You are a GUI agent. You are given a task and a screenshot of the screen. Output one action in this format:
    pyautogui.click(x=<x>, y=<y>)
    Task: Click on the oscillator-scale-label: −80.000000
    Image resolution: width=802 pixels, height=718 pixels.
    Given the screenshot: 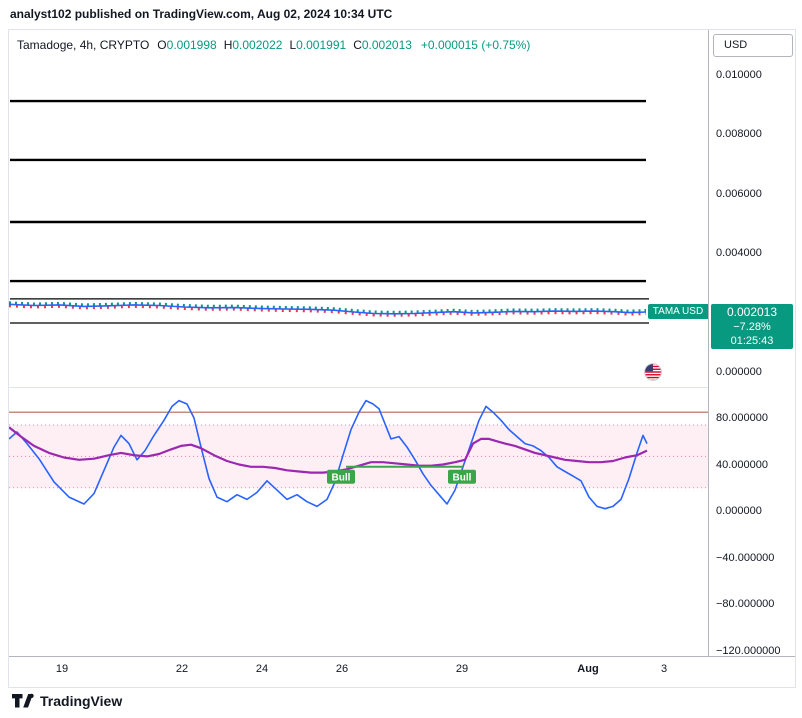 What is the action you would take?
    pyautogui.click(x=745, y=604)
    